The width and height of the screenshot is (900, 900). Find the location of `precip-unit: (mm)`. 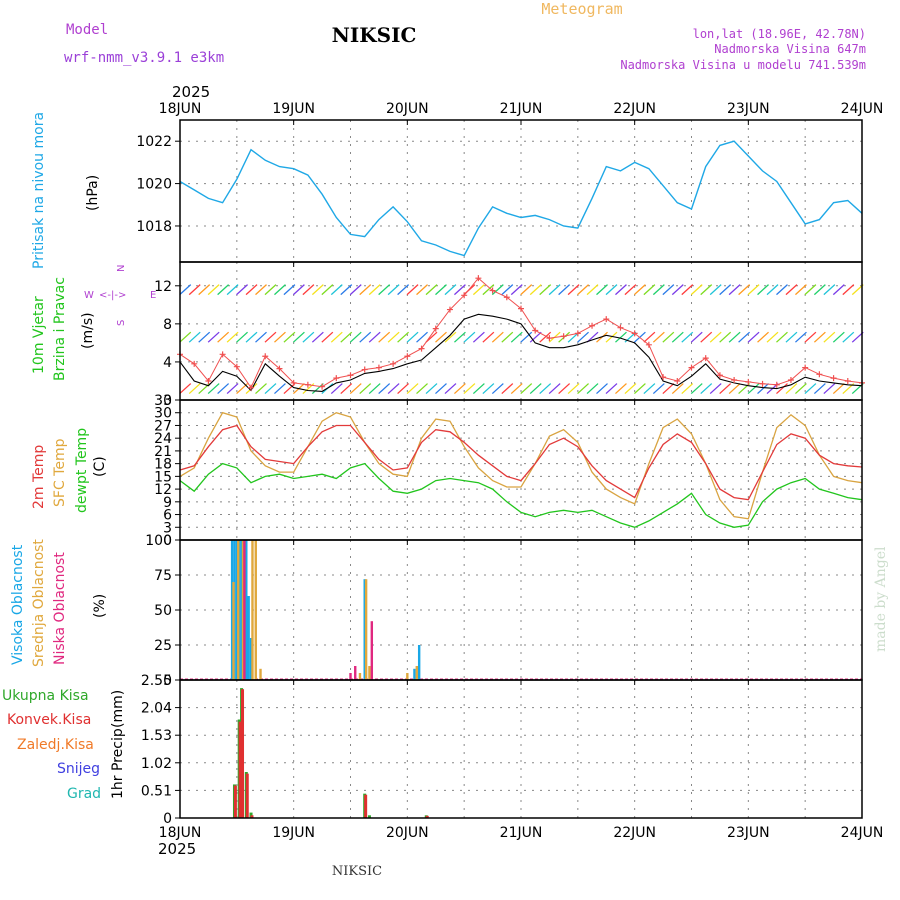

precip-unit: (mm) is located at coordinates (118, 709).